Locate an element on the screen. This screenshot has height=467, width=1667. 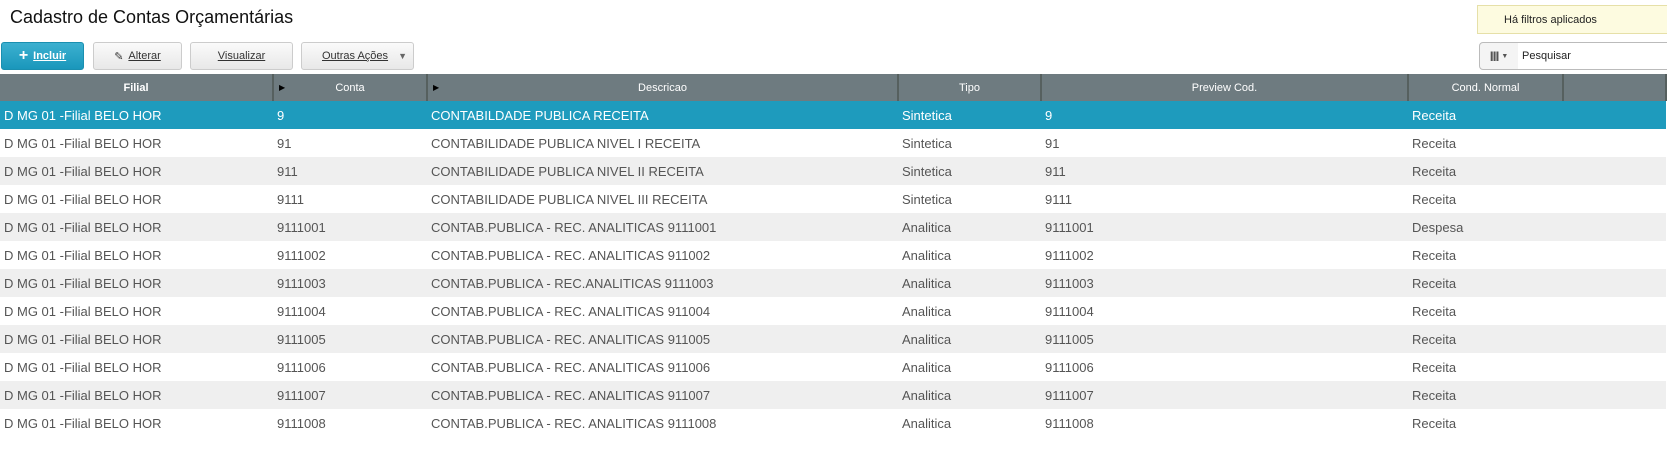
table-cell: CONTAB.PUBLICA - REC. ANALITICAS 911007 is located at coordinates (662, 395).